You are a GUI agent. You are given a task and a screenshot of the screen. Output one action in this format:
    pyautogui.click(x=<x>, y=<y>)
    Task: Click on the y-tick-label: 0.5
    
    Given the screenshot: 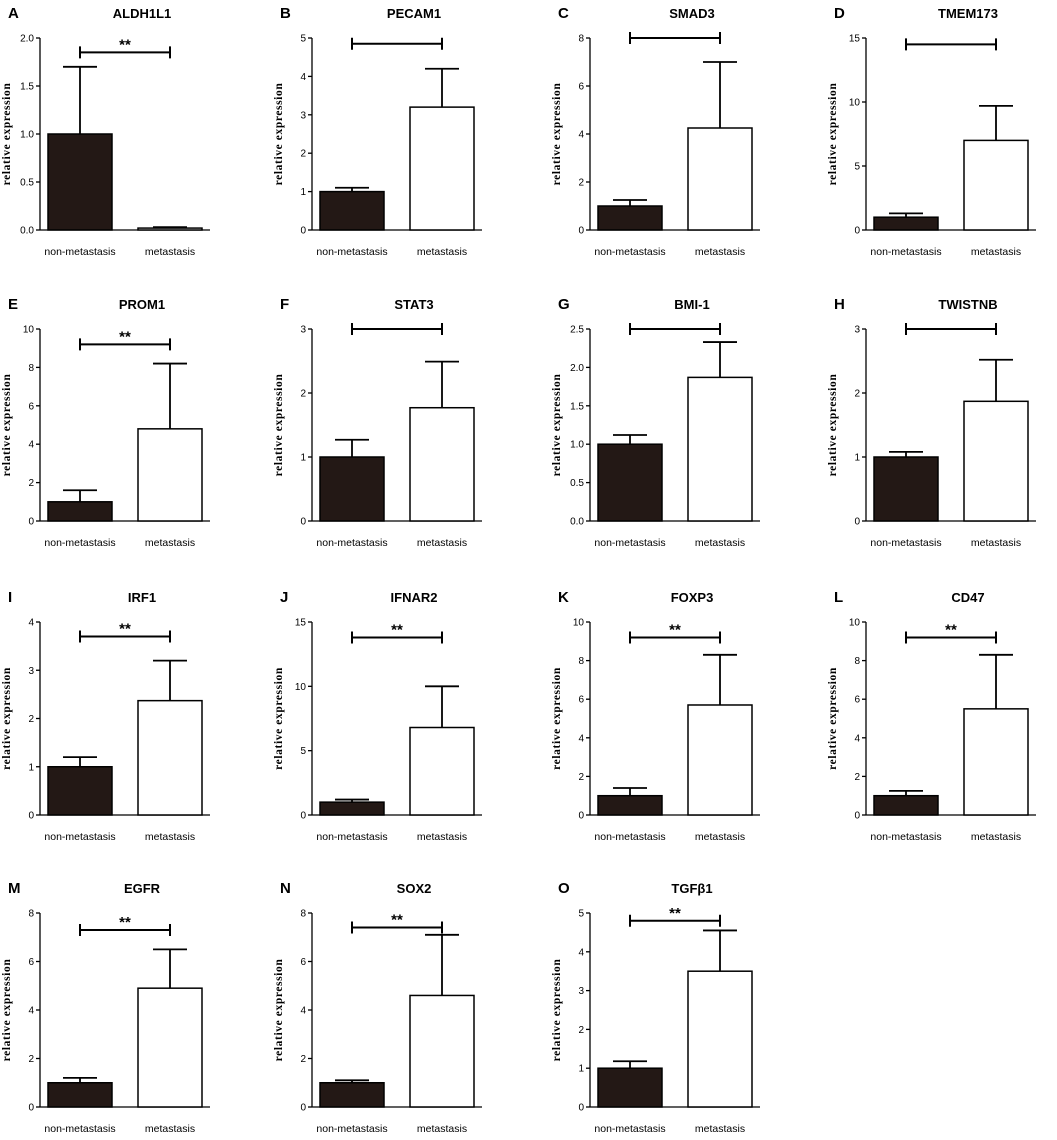 What is the action you would take?
    pyautogui.click(x=27, y=183)
    